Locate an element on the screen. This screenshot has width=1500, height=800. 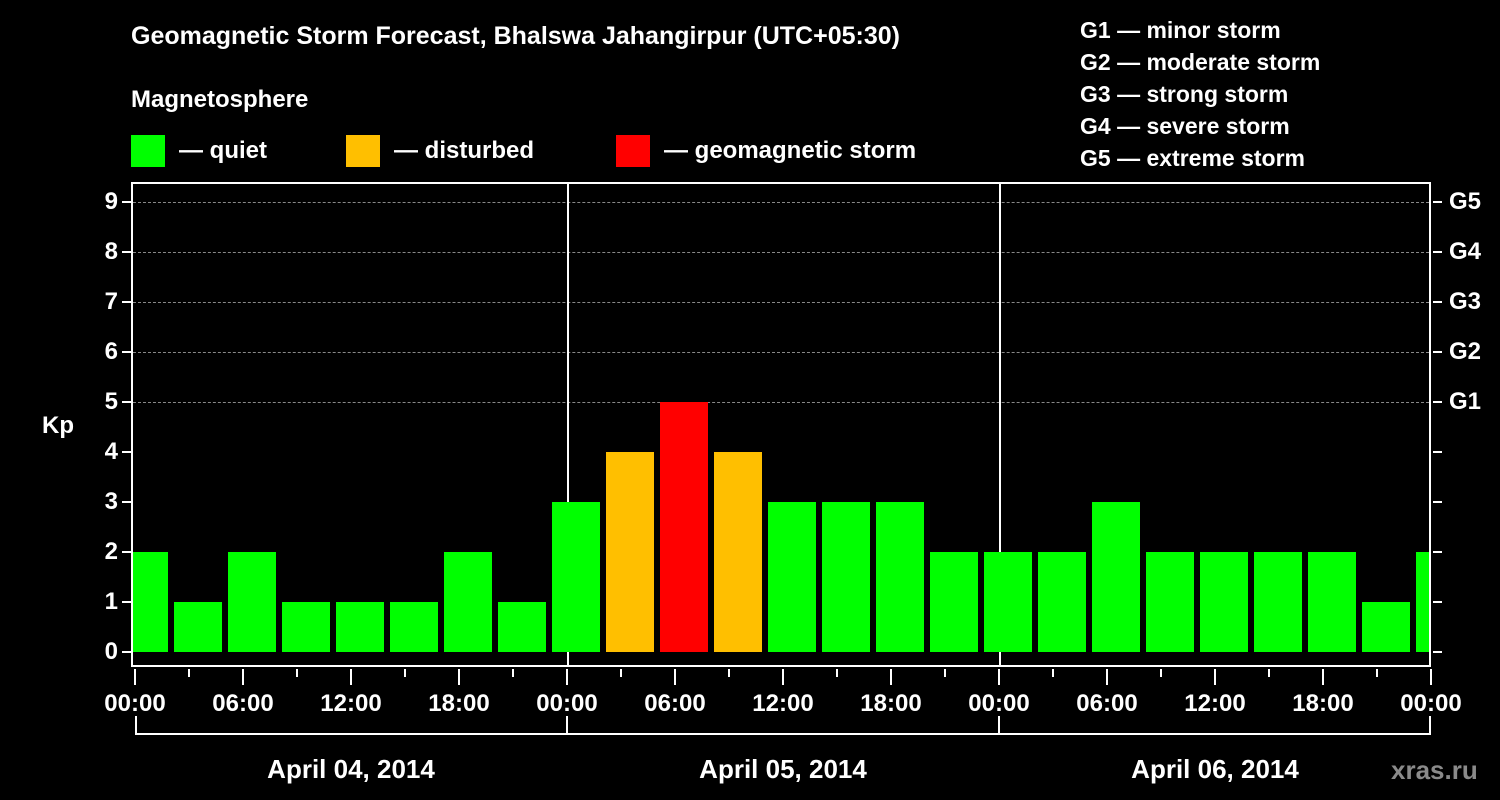
storm-swatch is located at coordinates (633, 151).